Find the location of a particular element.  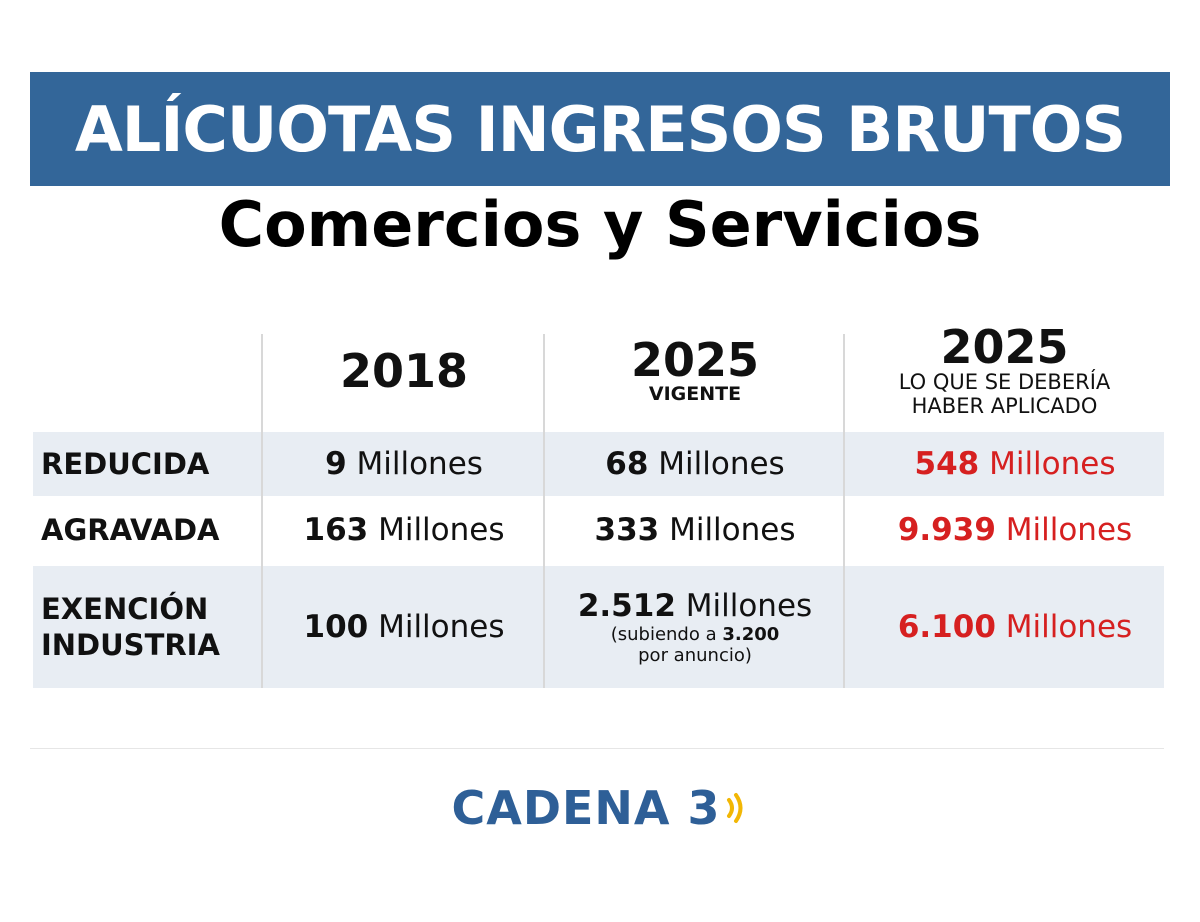

cell-value: 9 Millones is located at coordinates (404, 464).